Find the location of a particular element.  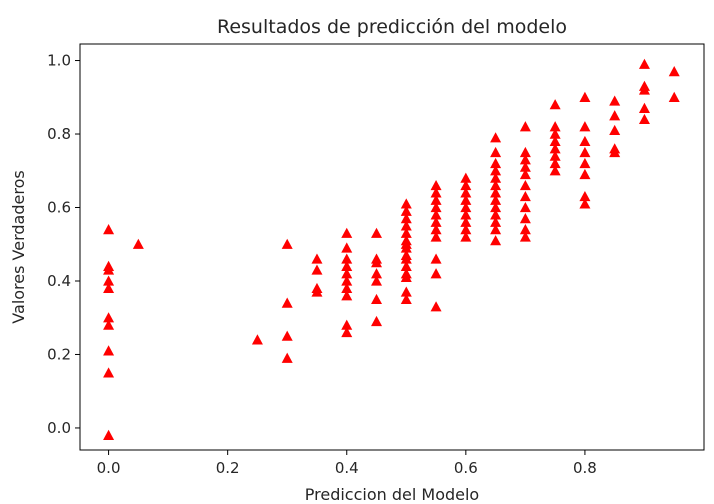

x-axis: 0.0 0.2 0.4 0.6 0.8 is located at coordinates (347, 463).